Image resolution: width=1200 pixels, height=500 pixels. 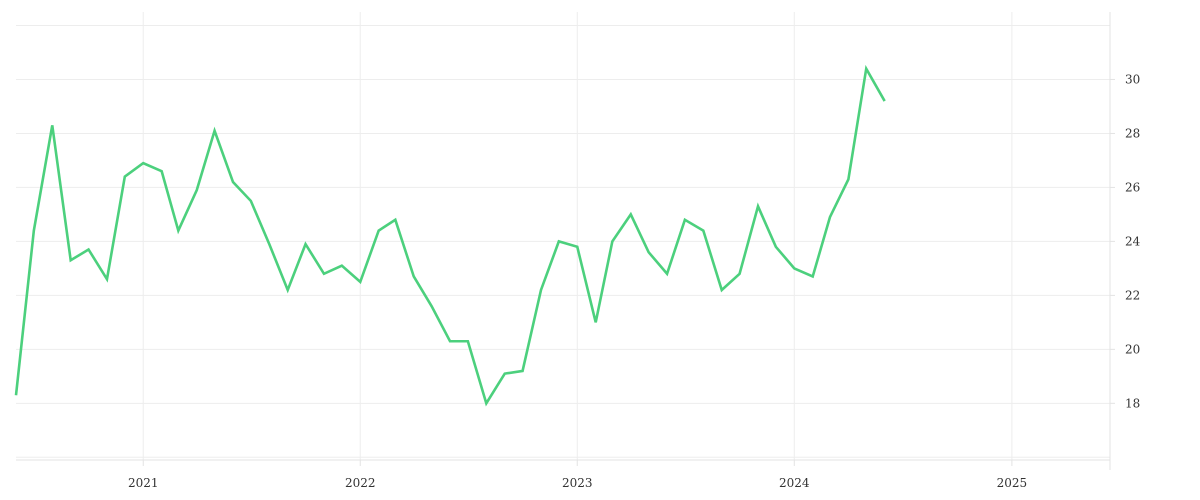 What do you see at coordinates (1132, 403) in the screenshot?
I see `y-tick-label: 18` at bounding box center [1132, 403].